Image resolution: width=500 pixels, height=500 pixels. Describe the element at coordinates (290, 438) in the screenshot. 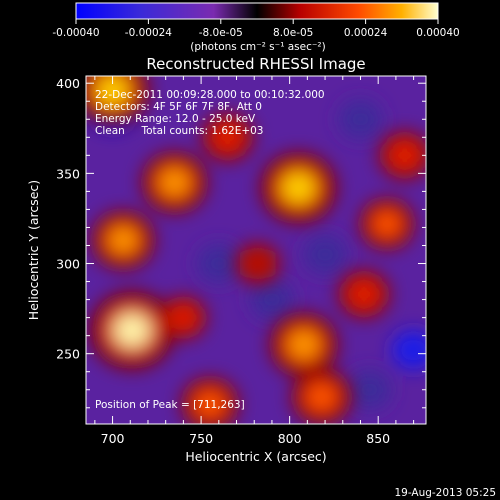

I see `x-tick-label: 800` at that location.